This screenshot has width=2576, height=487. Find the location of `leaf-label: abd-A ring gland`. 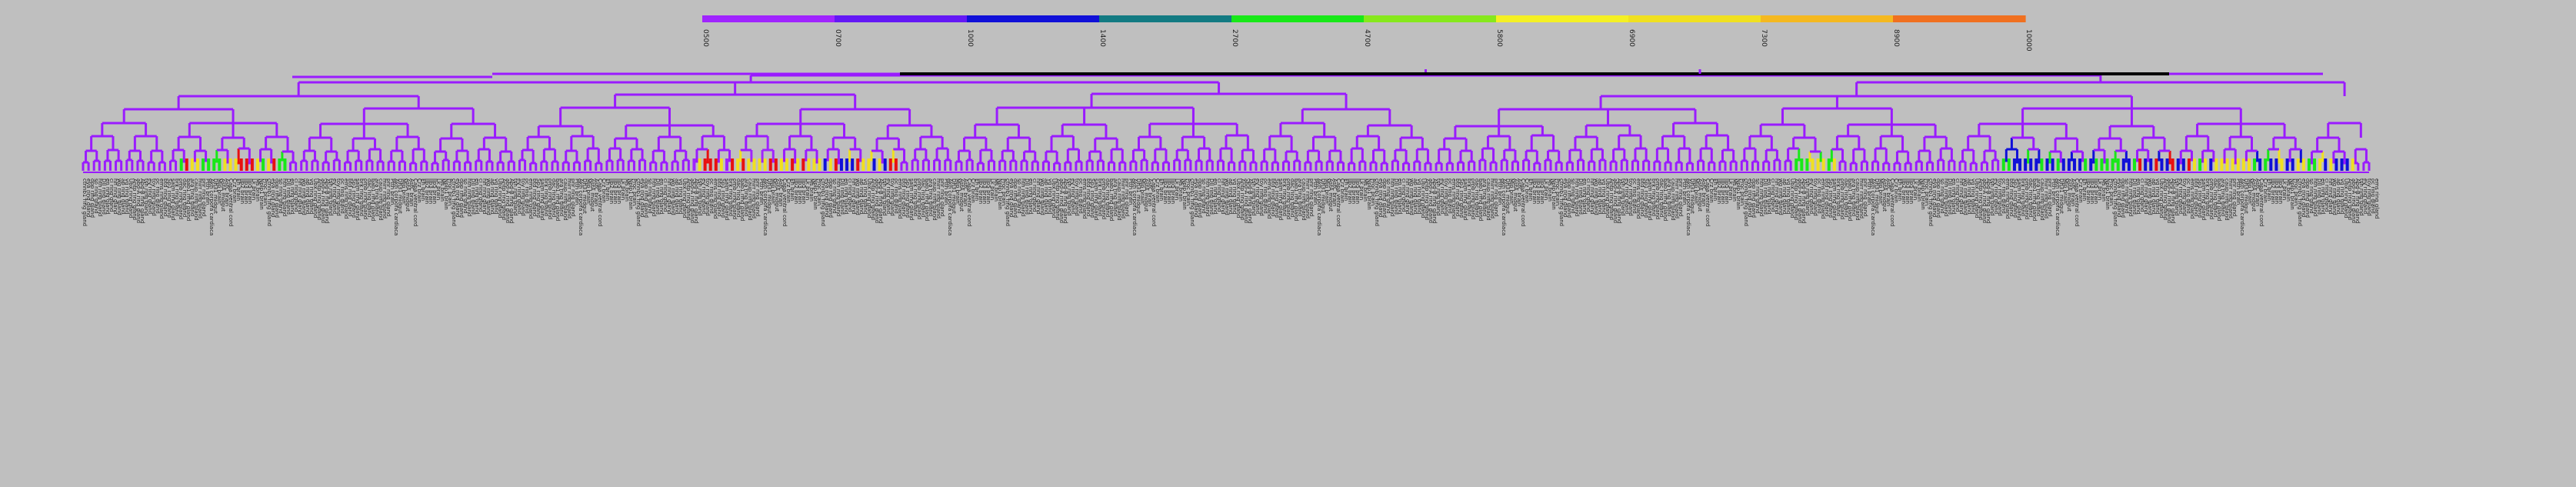

leaf-label: abd-A ring gland is located at coordinates (2169, 200).